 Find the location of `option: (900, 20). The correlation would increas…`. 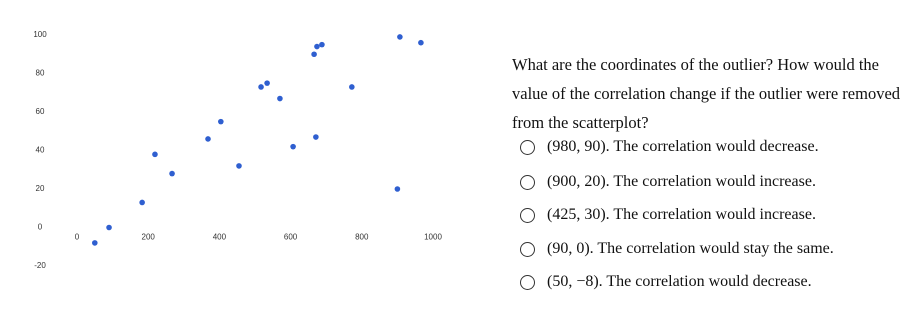

option: (900, 20). The correlation would increas… is located at coordinates (668, 182).